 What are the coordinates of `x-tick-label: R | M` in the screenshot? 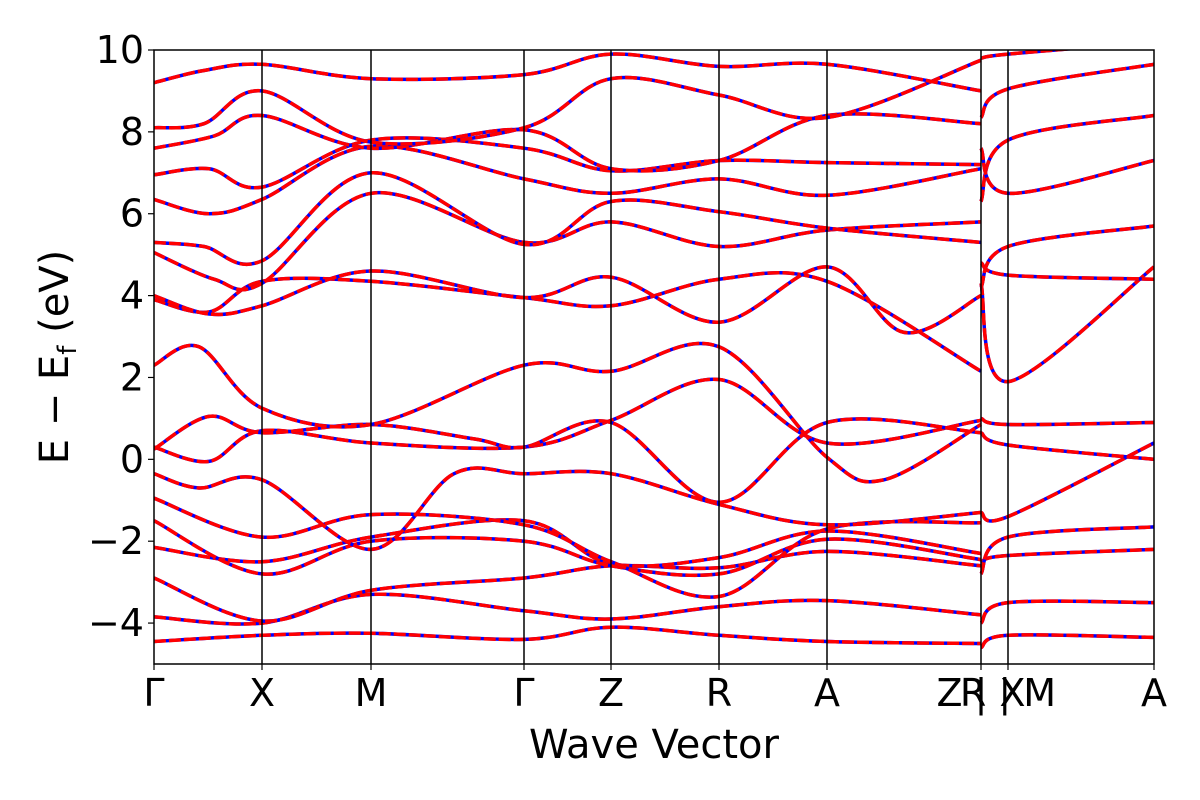 It's located at (1008, 693).